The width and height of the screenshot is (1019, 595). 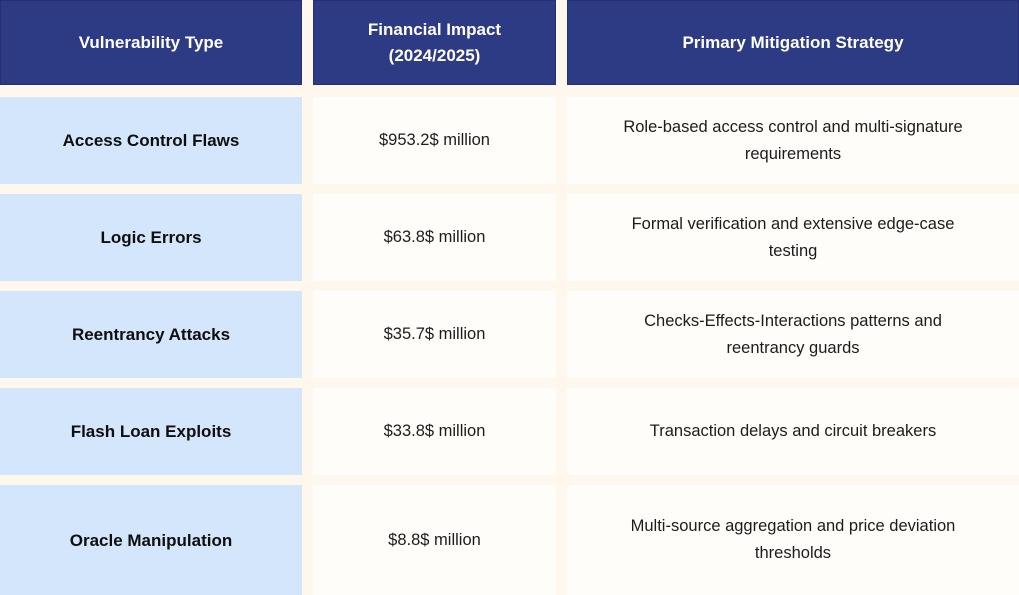 What do you see at coordinates (151, 540) in the screenshot?
I see `vulnerability-cell: Oracle Manipulation` at bounding box center [151, 540].